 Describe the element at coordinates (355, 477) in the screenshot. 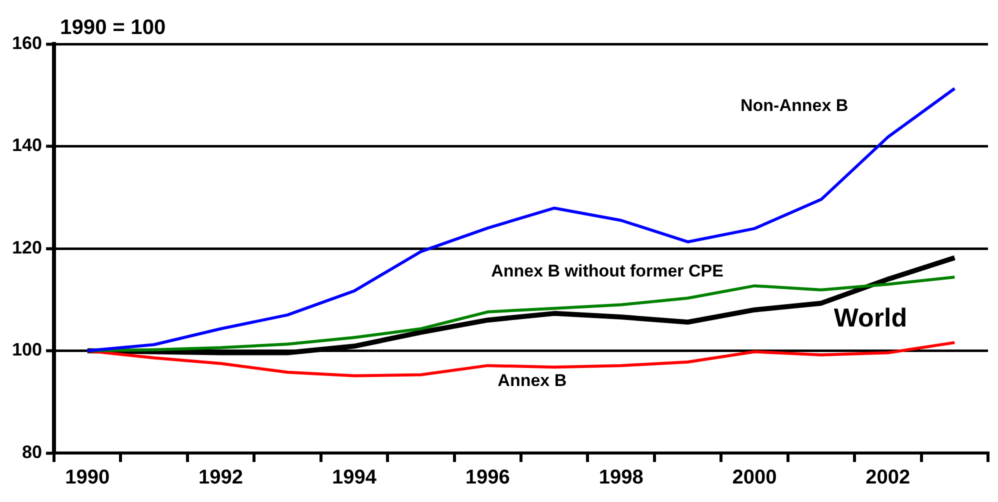

I see `x-tick-label: 1994` at that location.